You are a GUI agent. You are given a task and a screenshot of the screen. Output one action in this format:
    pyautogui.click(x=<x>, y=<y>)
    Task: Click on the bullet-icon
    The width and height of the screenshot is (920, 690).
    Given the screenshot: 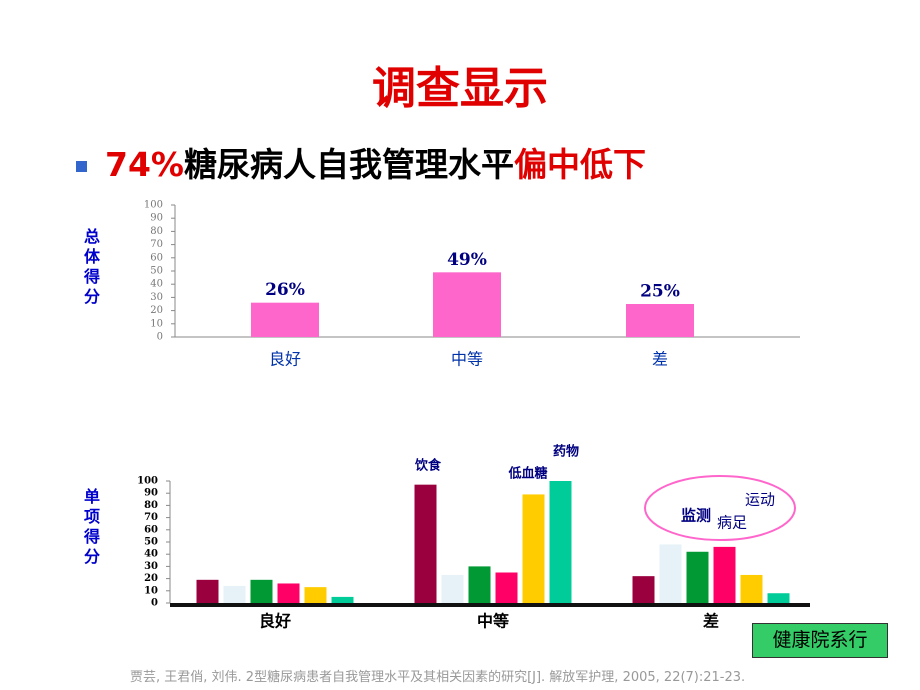 What is the action you would take?
    pyautogui.click(x=81, y=166)
    